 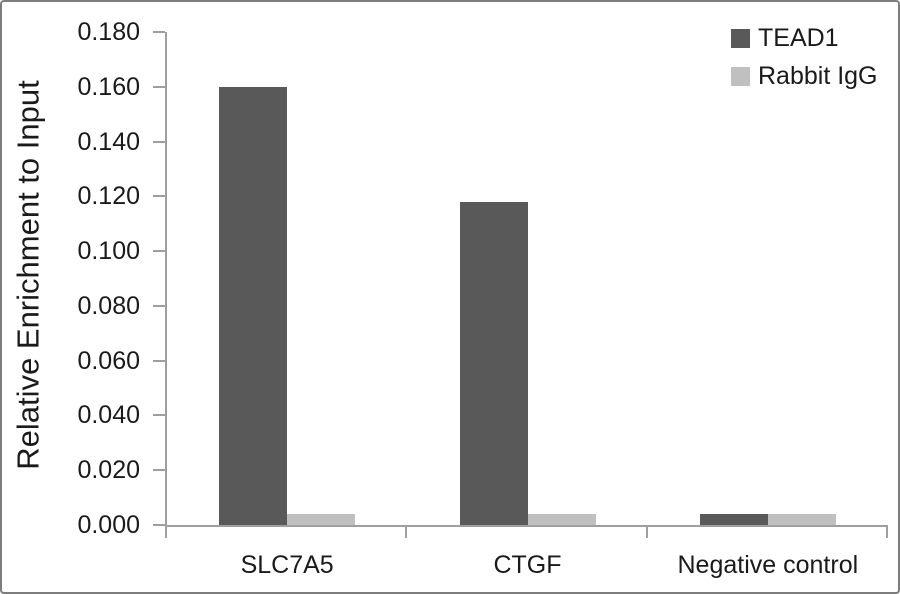 What do you see at coordinates (108, 251) in the screenshot?
I see `y-tick-label: 0.100` at bounding box center [108, 251].